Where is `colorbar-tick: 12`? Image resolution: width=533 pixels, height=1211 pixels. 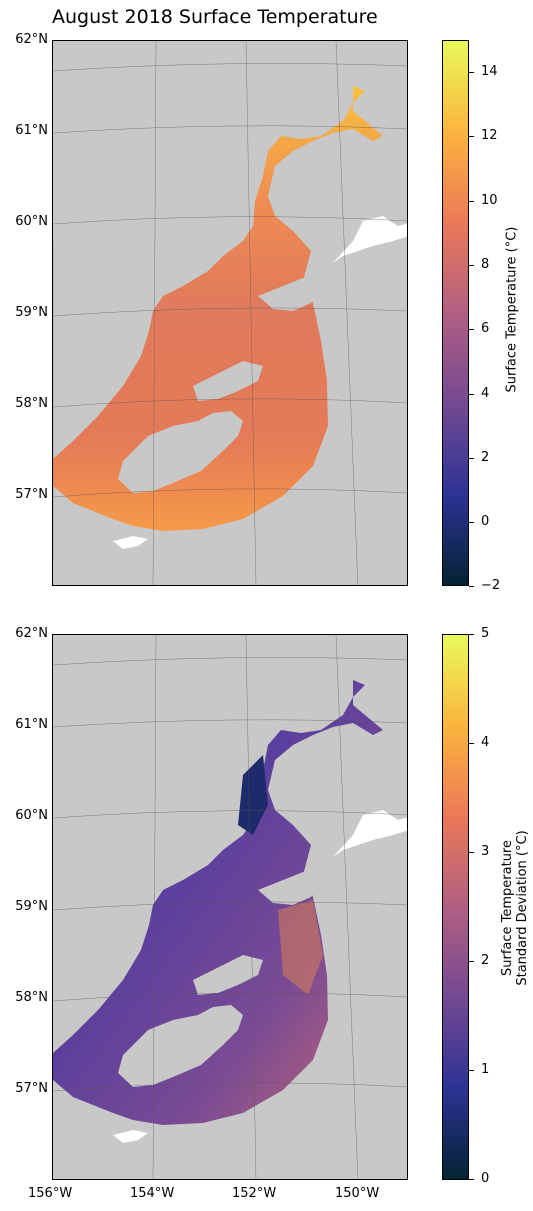
colorbar-tick: 12 is located at coordinates (489, 135).